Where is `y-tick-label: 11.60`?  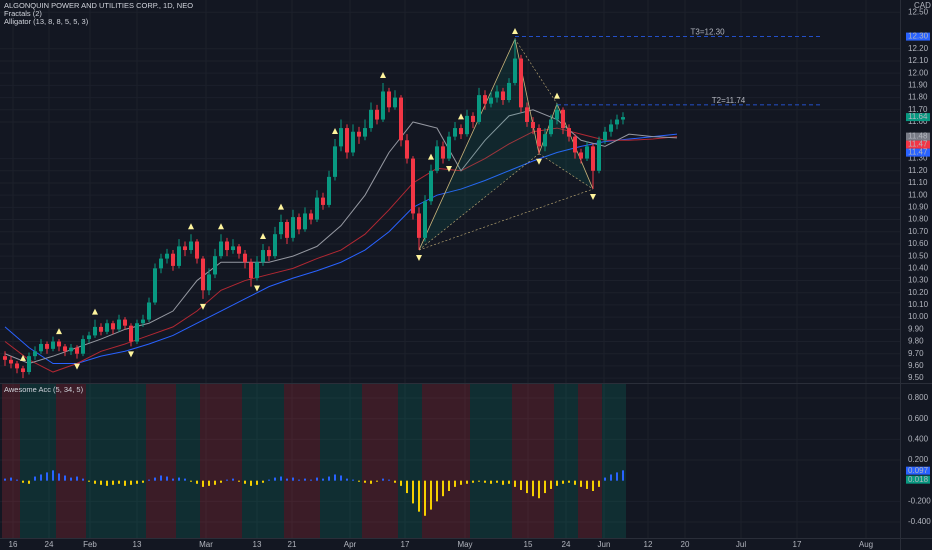
y-tick-label: 11.60 is located at coordinates (918, 121).